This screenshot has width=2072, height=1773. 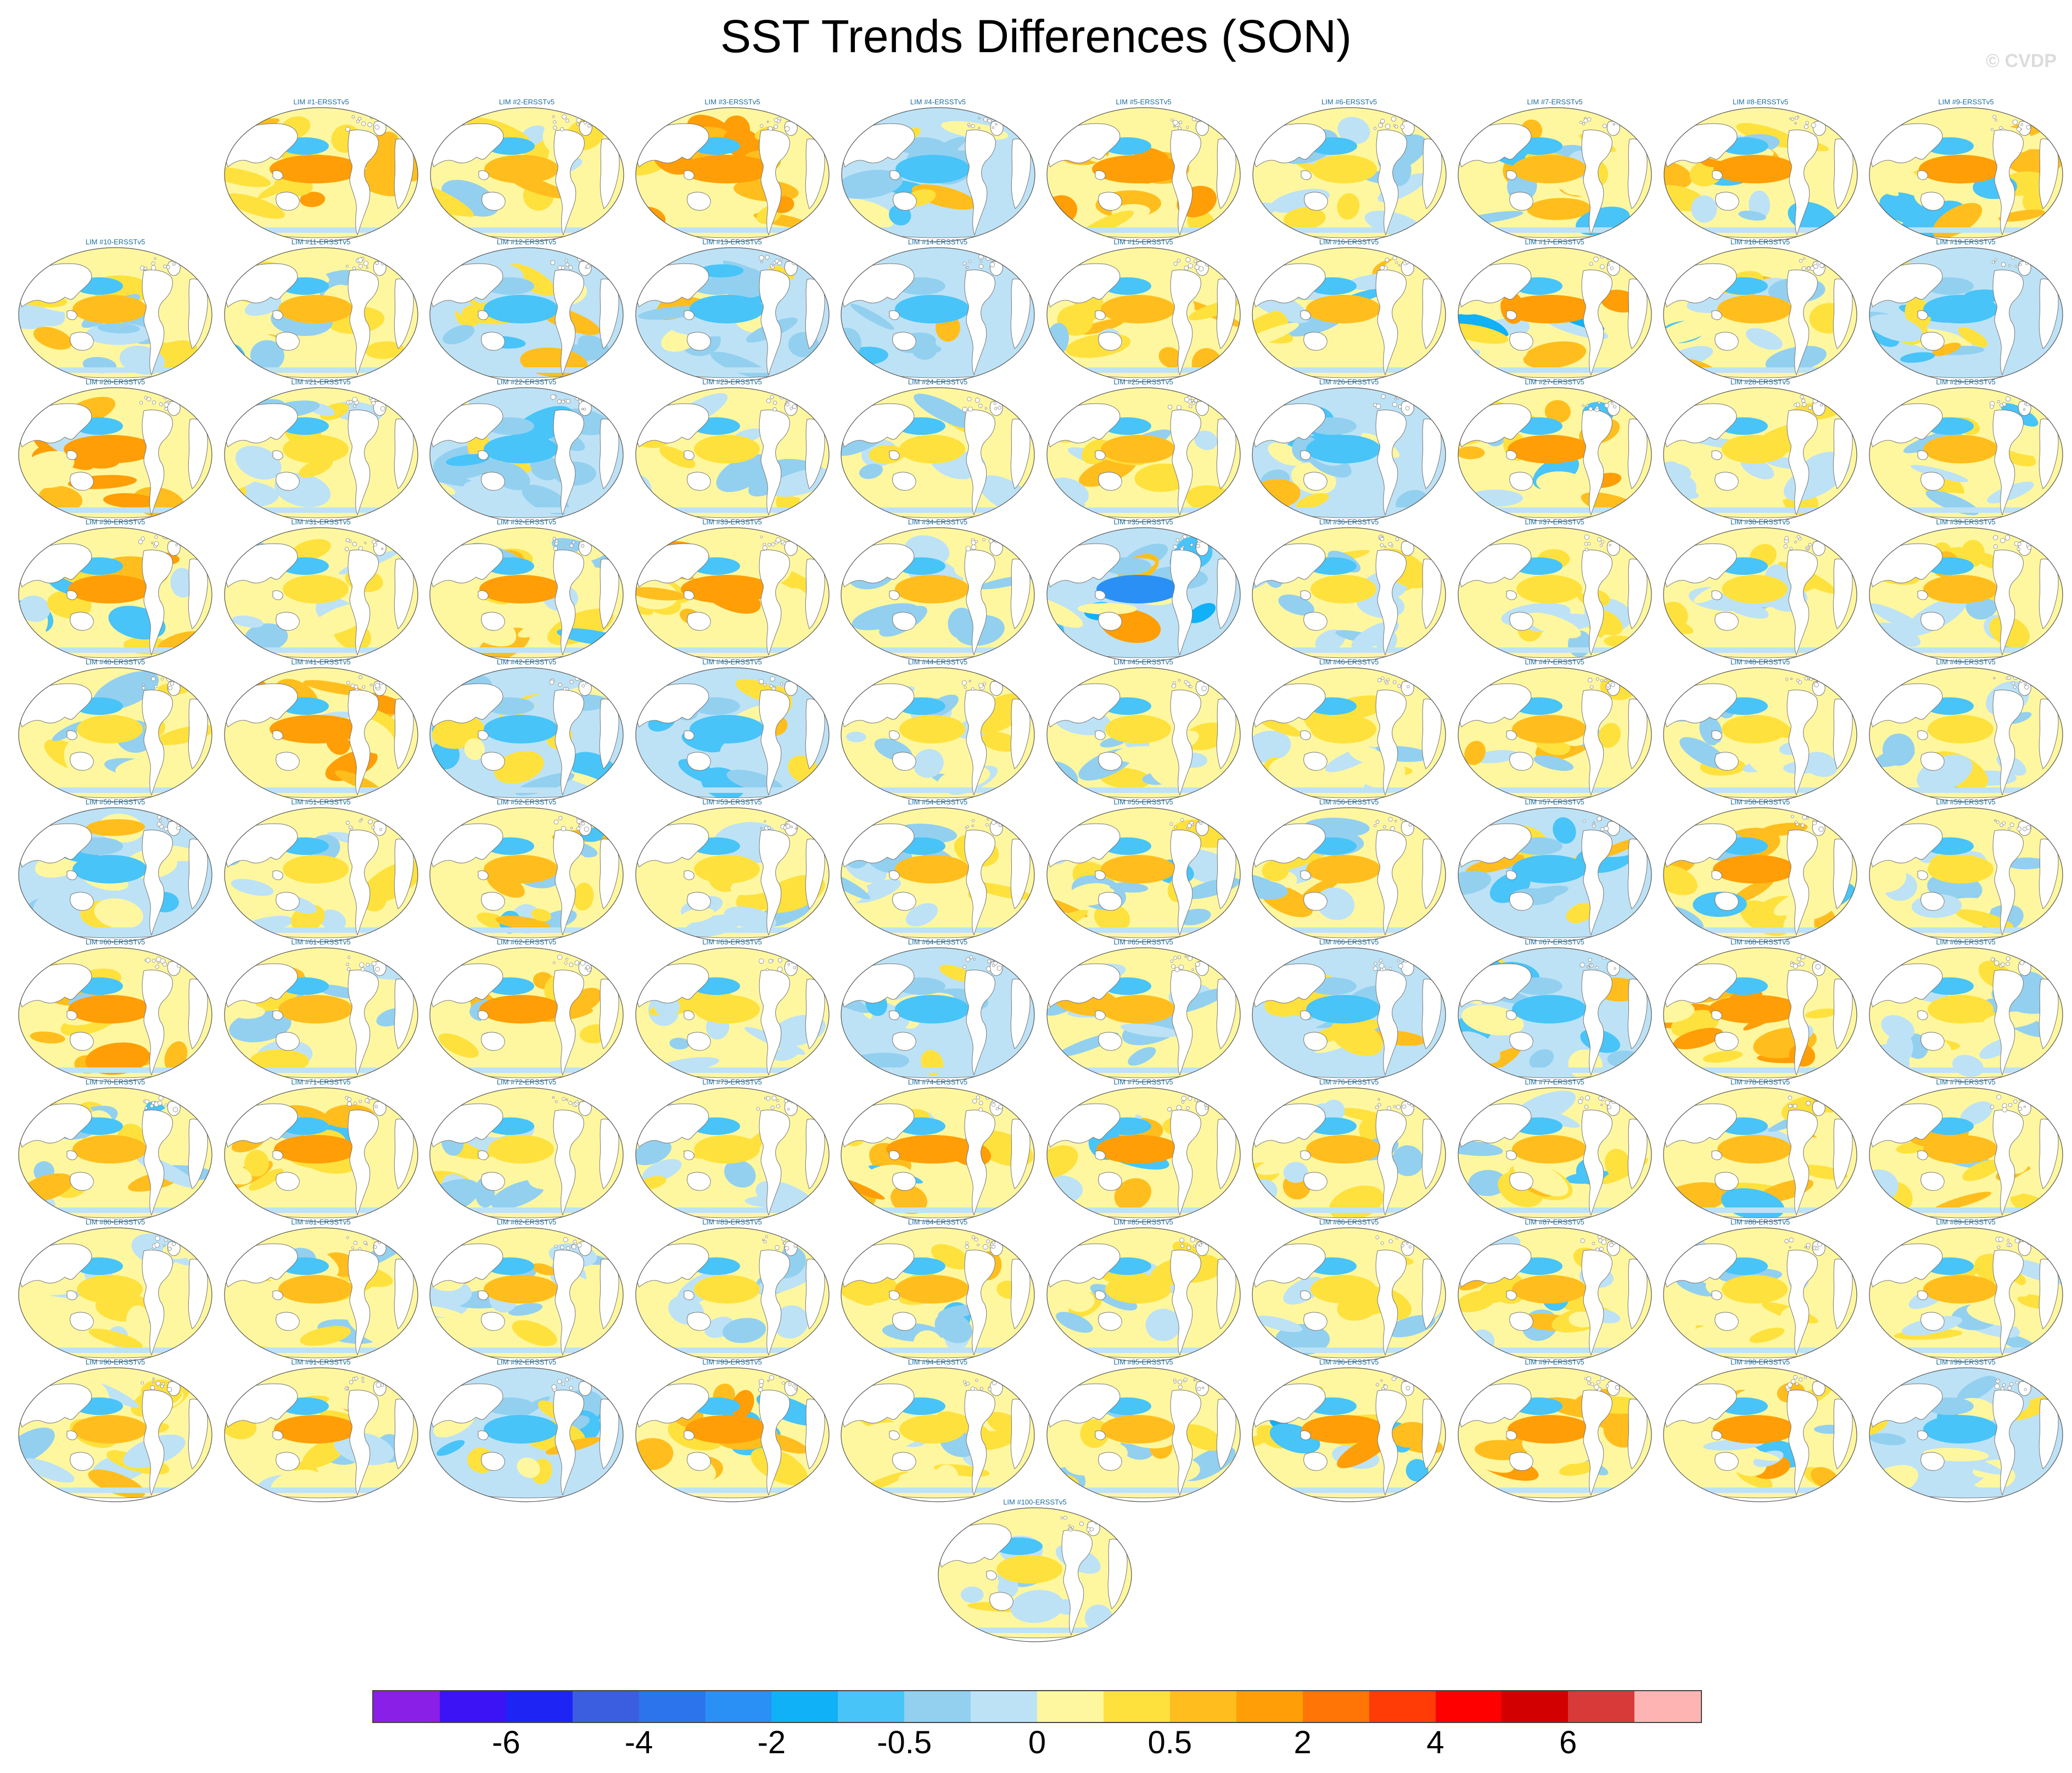 What do you see at coordinates (1143, 1222) in the screenshot?
I see `map-panel-label: LIM #85-ERSSTv5` at bounding box center [1143, 1222].